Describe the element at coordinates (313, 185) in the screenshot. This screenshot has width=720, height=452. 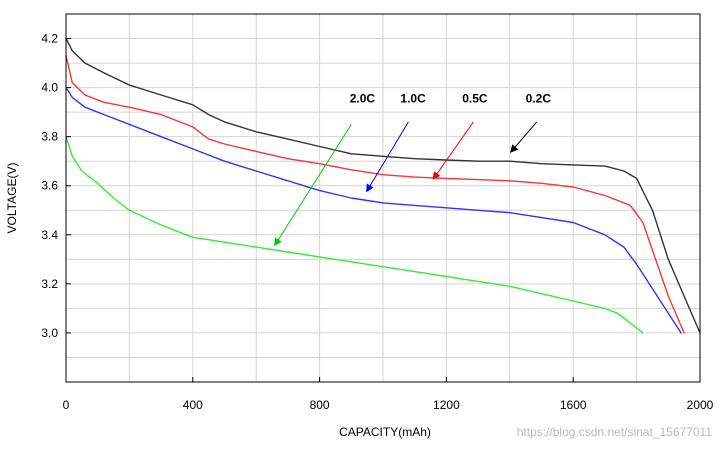
I see `series-arrow-2-0c` at that location.